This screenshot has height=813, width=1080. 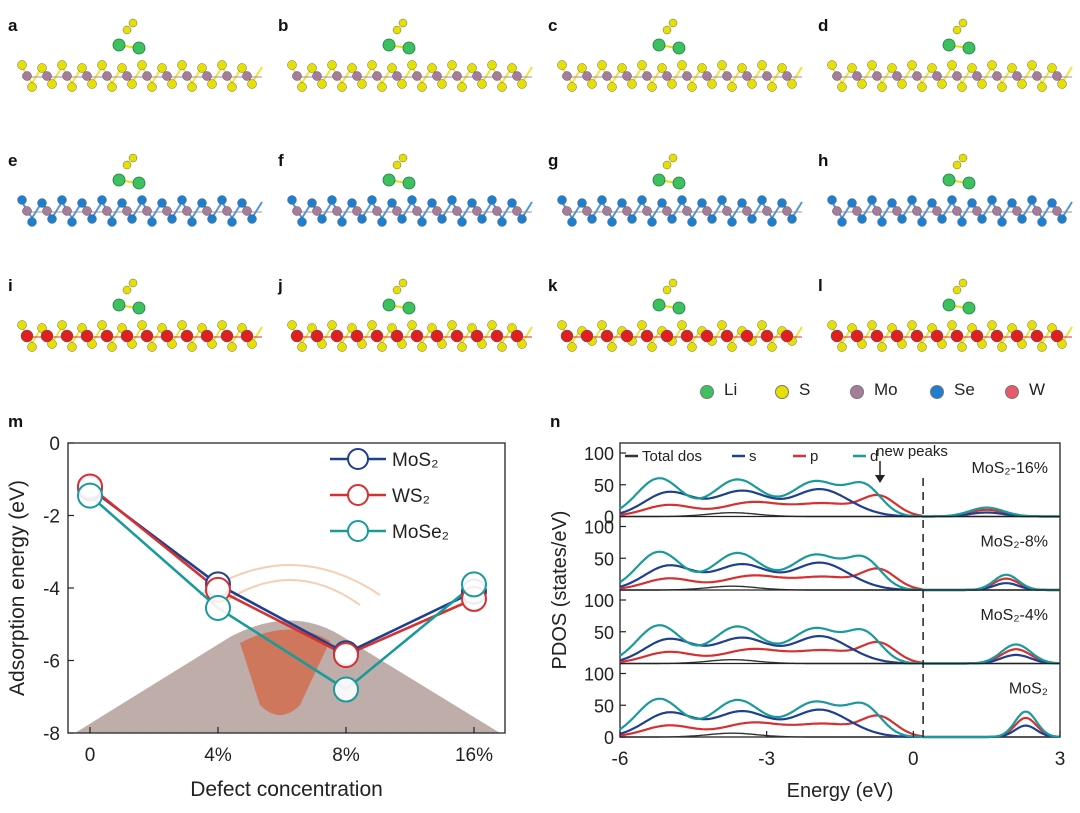 What do you see at coordinates (680, 315) in the screenshot?
I see `slab-structure-k` at bounding box center [680, 315].